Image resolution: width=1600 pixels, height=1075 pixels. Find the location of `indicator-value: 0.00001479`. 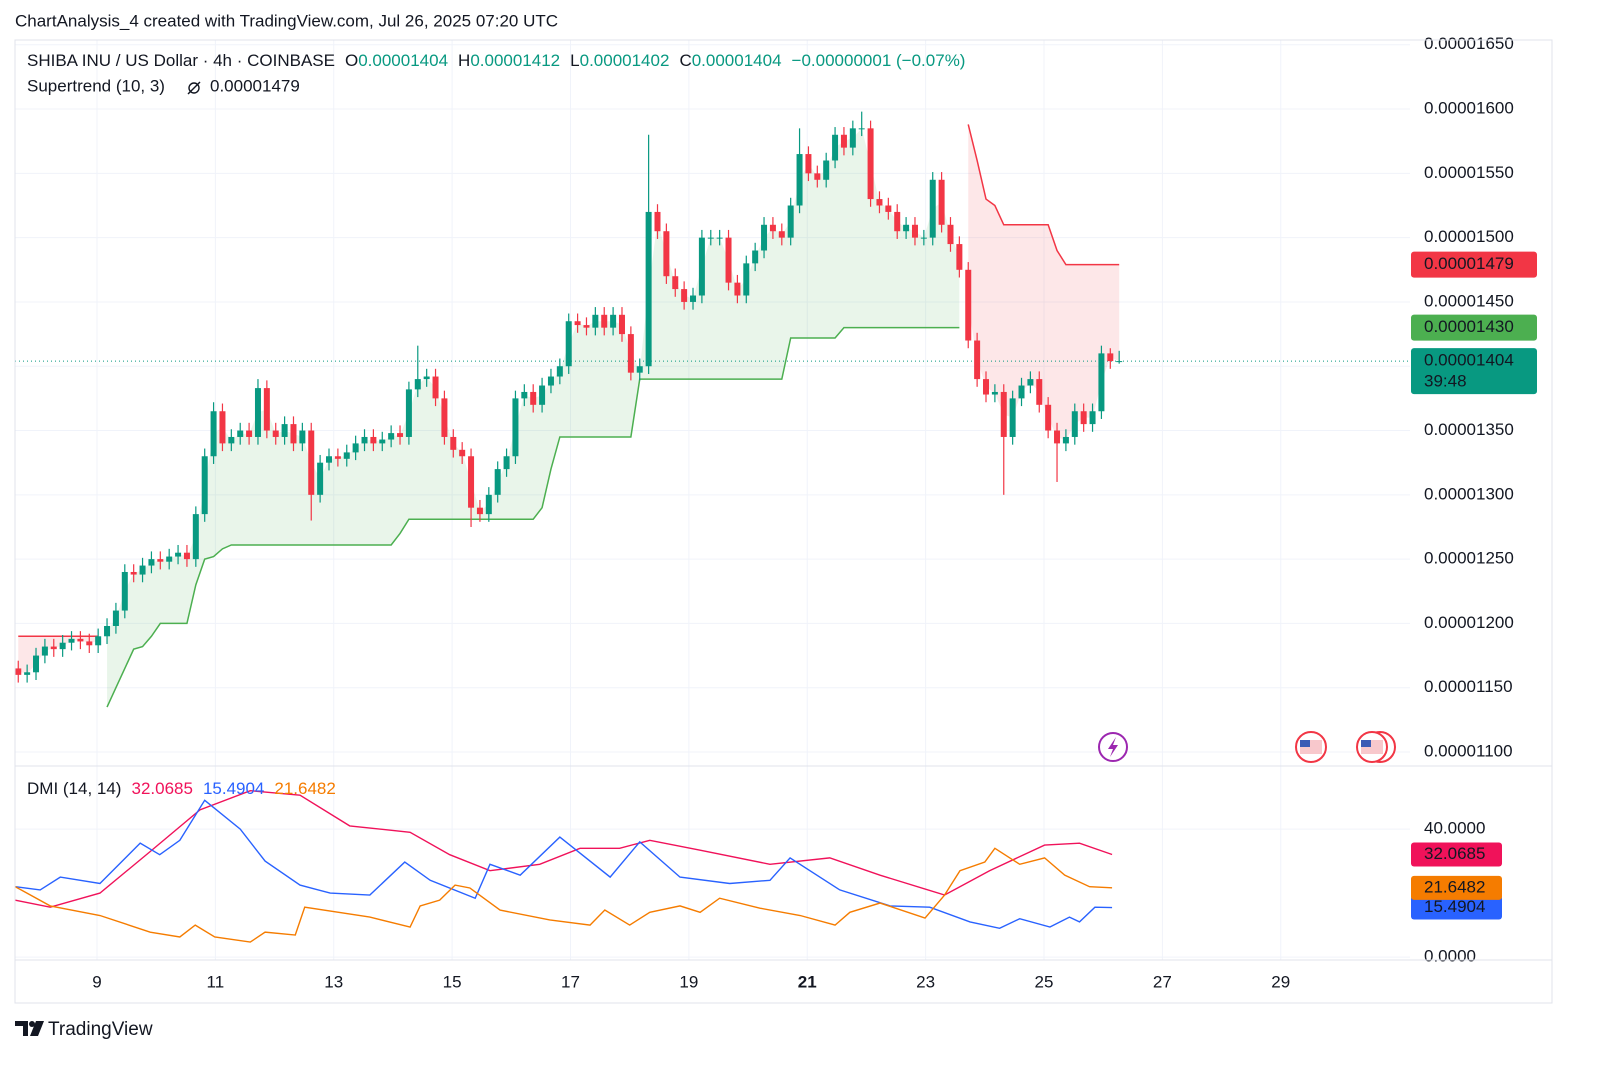

indicator-value: 0.00001479 is located at coordinates (255, 85).